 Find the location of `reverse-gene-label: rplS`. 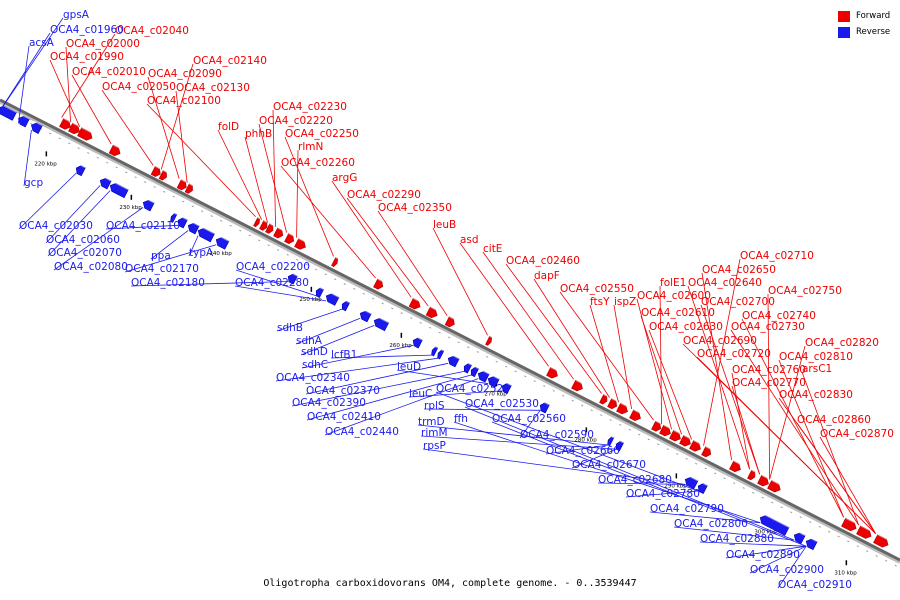

reverse-gene-label: rplS is located at coordinates (434, 406).